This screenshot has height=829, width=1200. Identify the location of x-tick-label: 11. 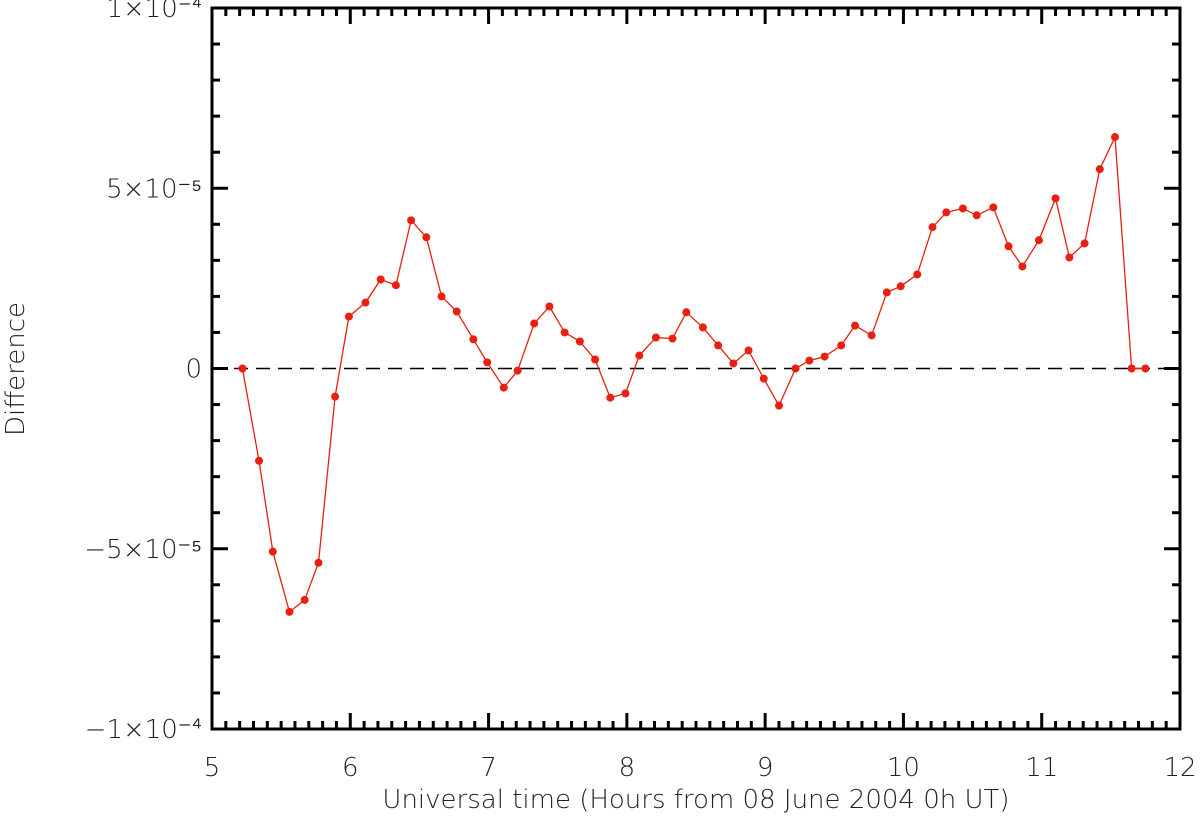
(1041, 768).